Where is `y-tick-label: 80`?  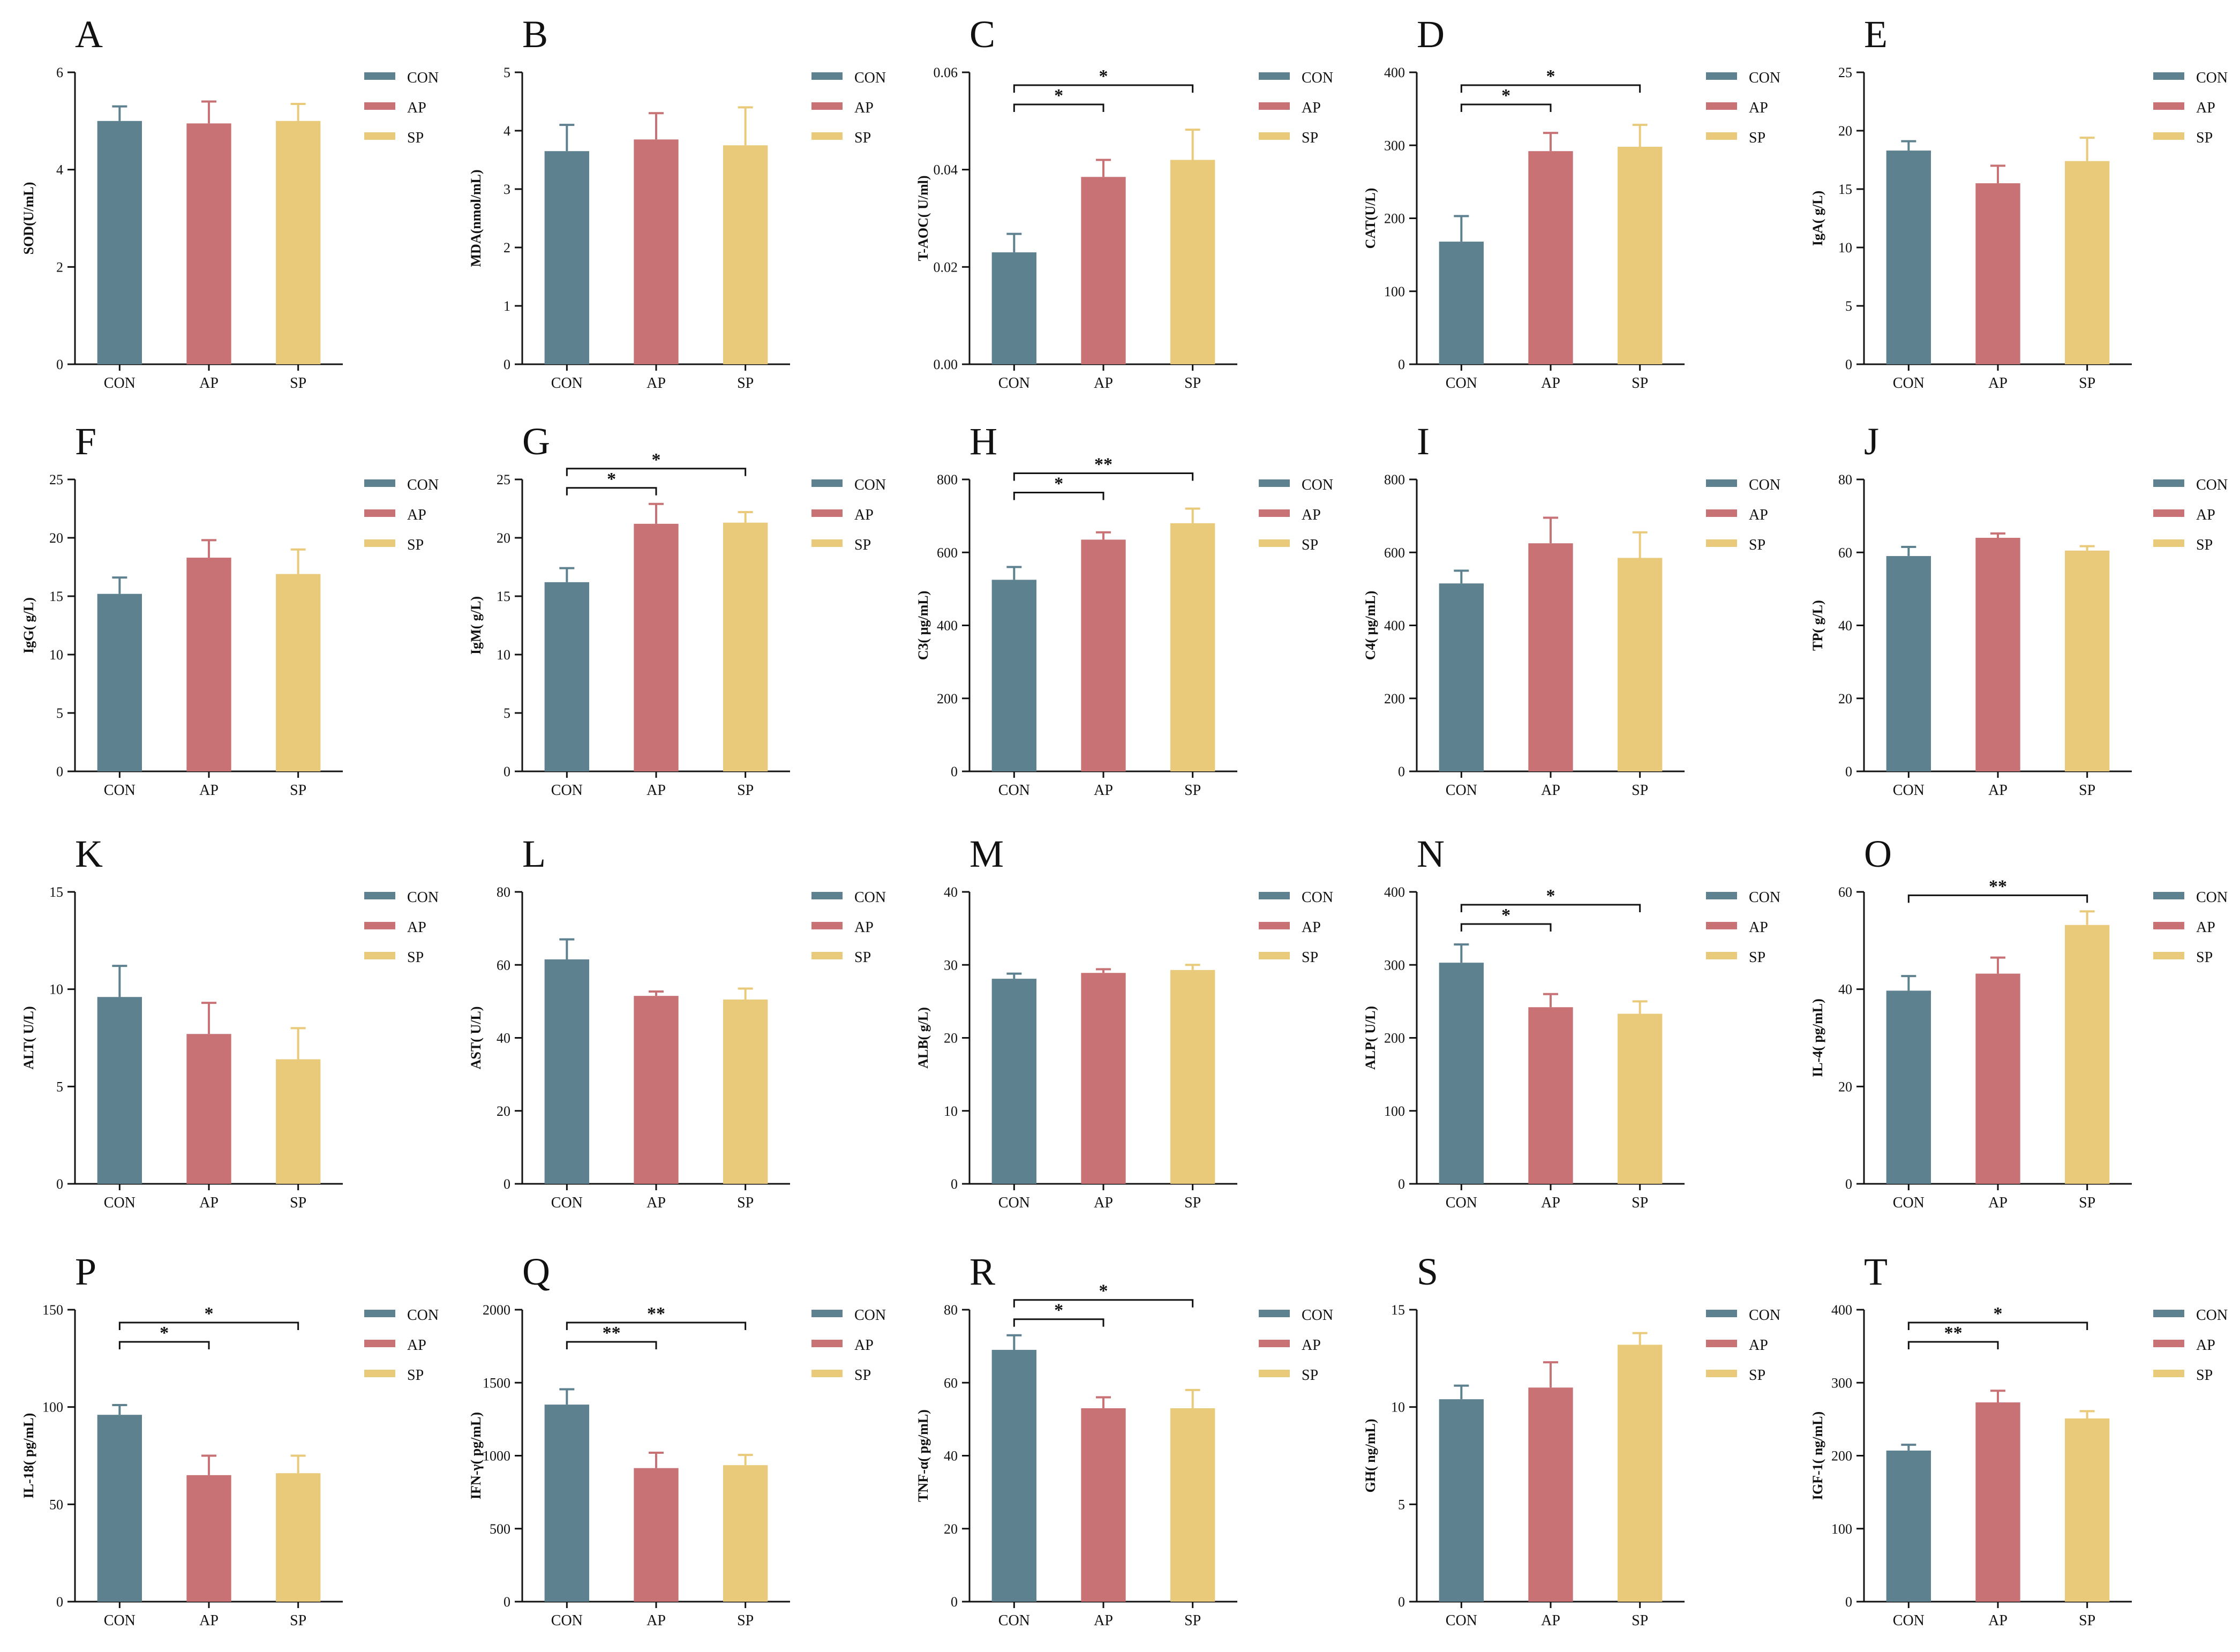
y-tick-label: 80 is located at coordinates (951, 1310).